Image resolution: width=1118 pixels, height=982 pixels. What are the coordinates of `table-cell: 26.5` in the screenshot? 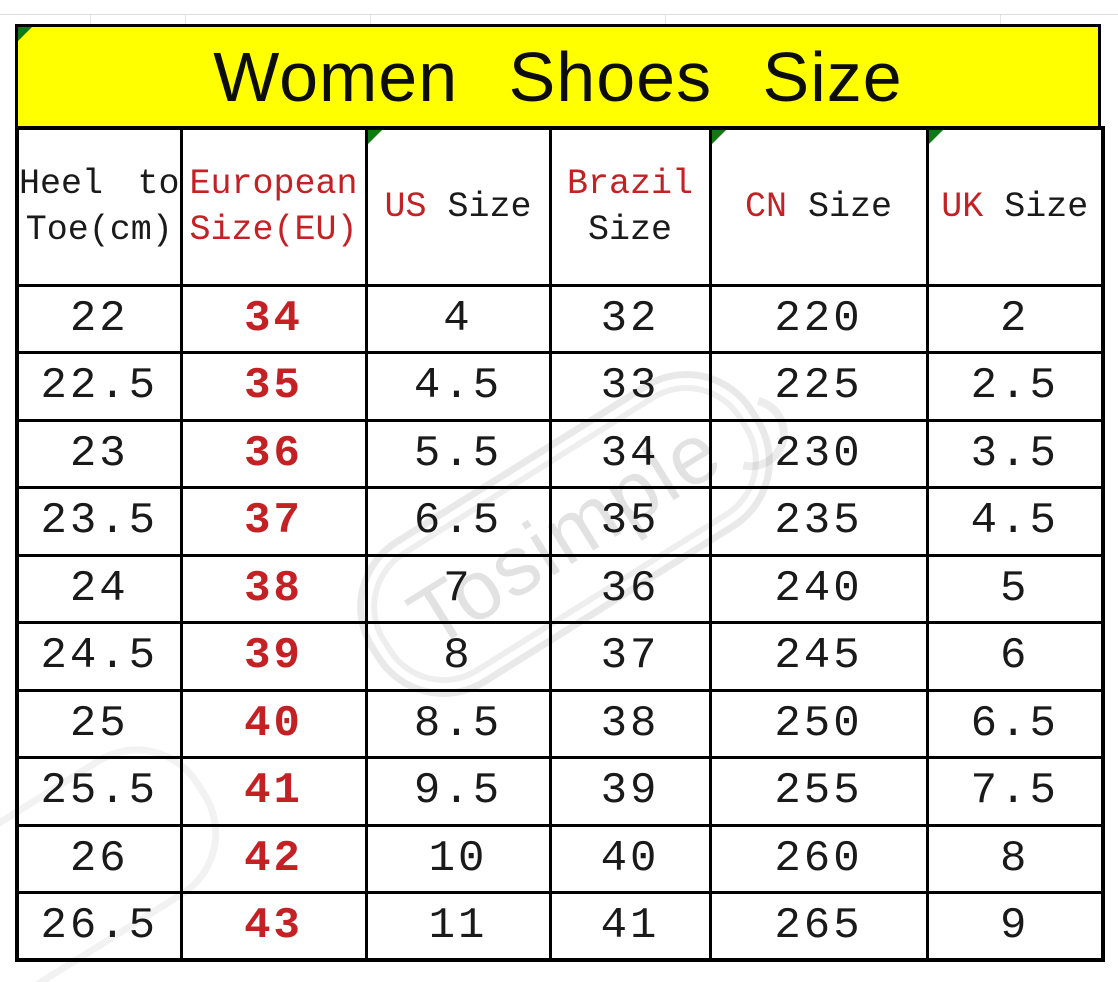 It's located at (99, 926).